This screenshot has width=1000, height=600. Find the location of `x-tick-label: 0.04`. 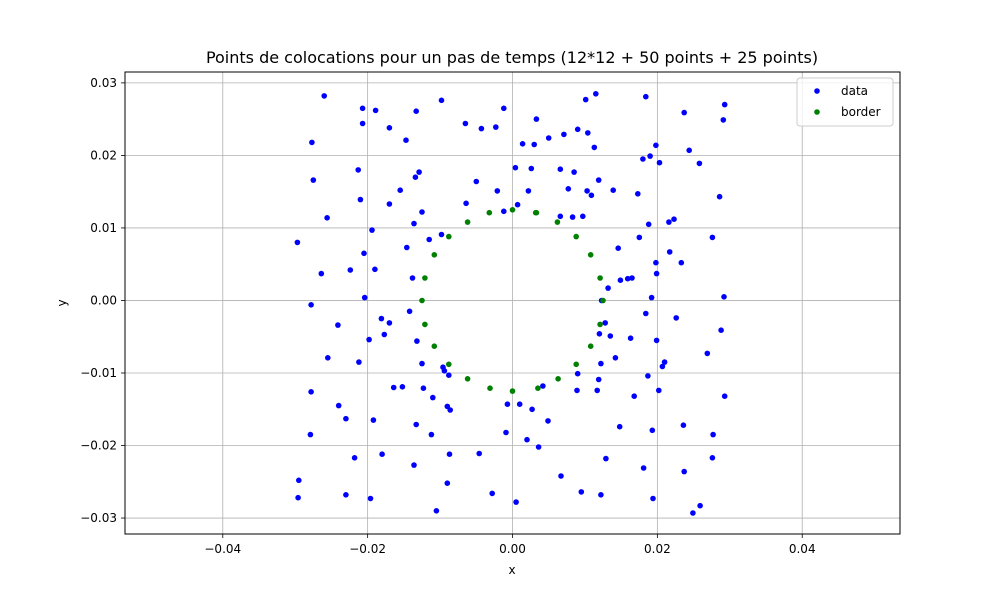

x-tick-label: 0.04 is located at coordinates (802, 549).